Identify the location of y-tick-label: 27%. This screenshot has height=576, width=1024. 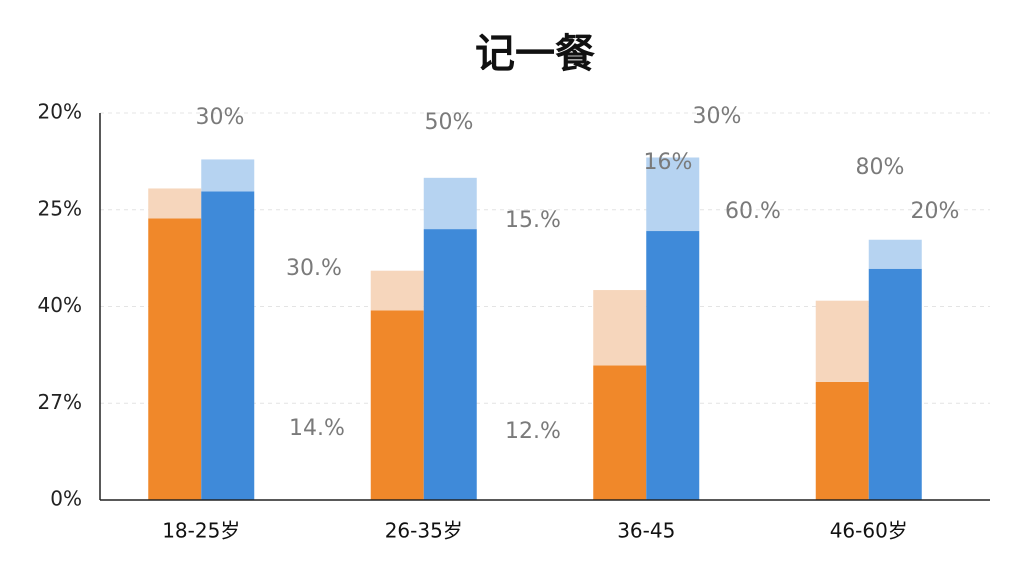
(60, 402).